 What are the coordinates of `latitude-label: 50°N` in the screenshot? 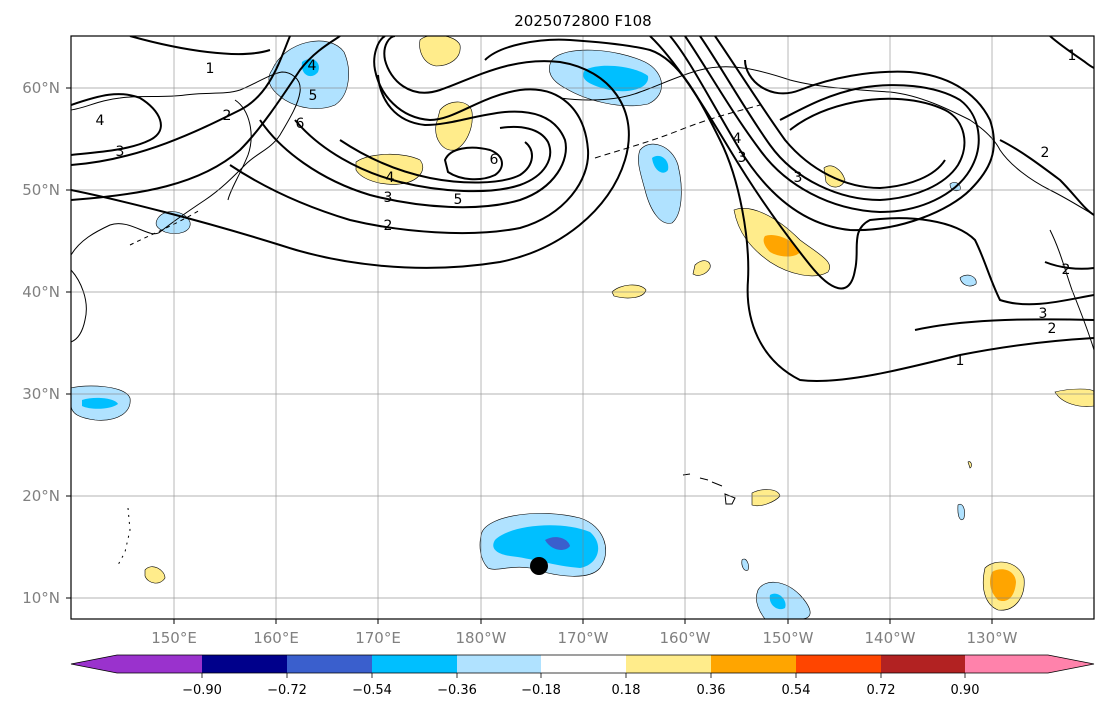 It's located at (41, 190).